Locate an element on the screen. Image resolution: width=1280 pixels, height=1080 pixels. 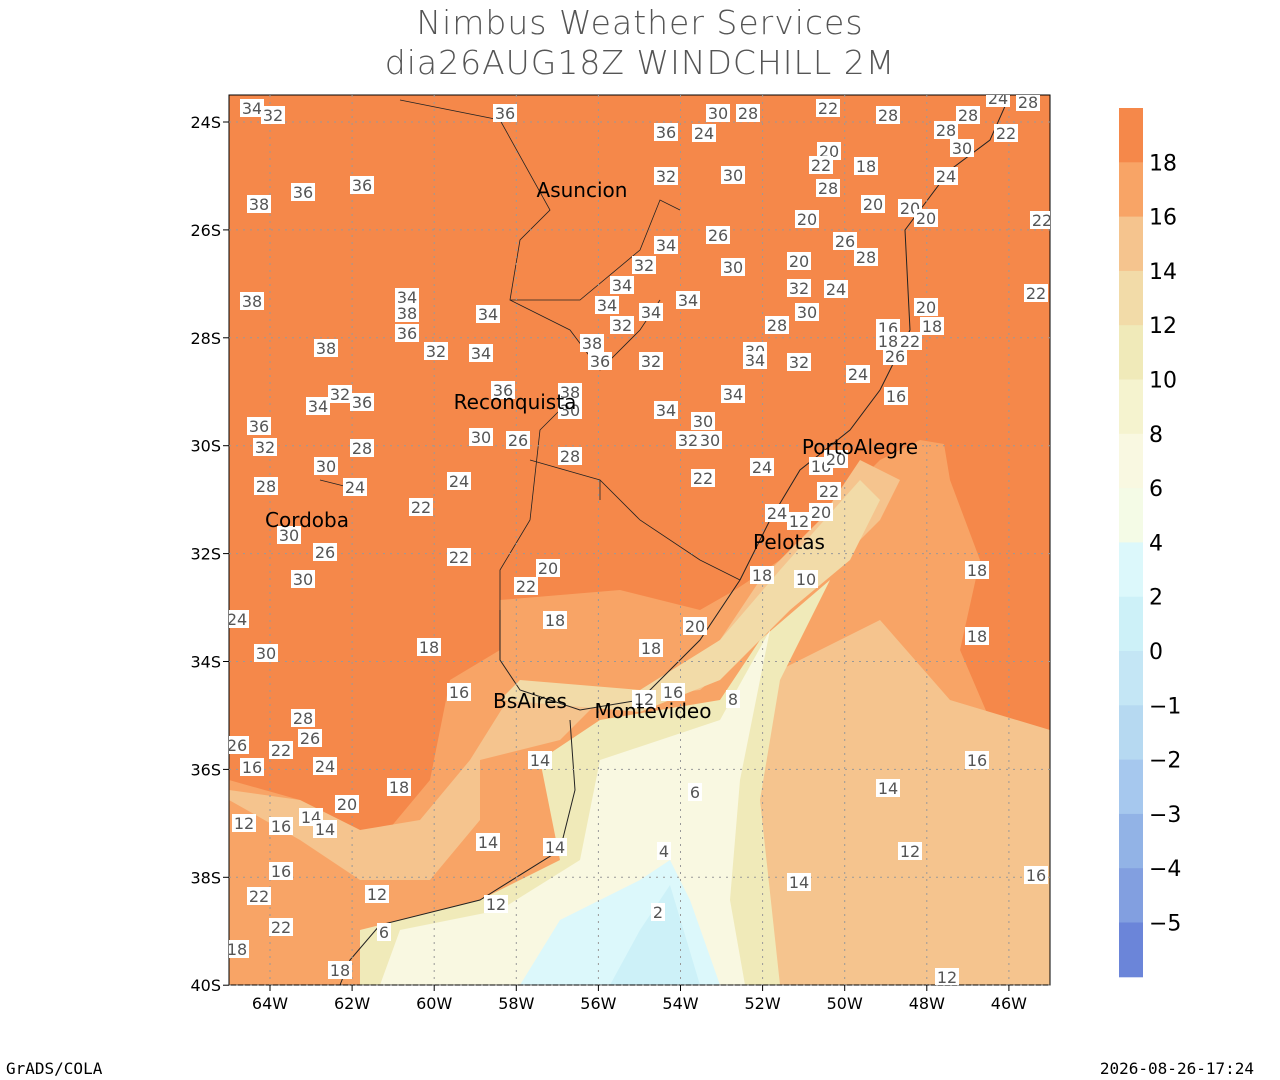
lat-tick-label: 30S is located at coordinates (205, 446).